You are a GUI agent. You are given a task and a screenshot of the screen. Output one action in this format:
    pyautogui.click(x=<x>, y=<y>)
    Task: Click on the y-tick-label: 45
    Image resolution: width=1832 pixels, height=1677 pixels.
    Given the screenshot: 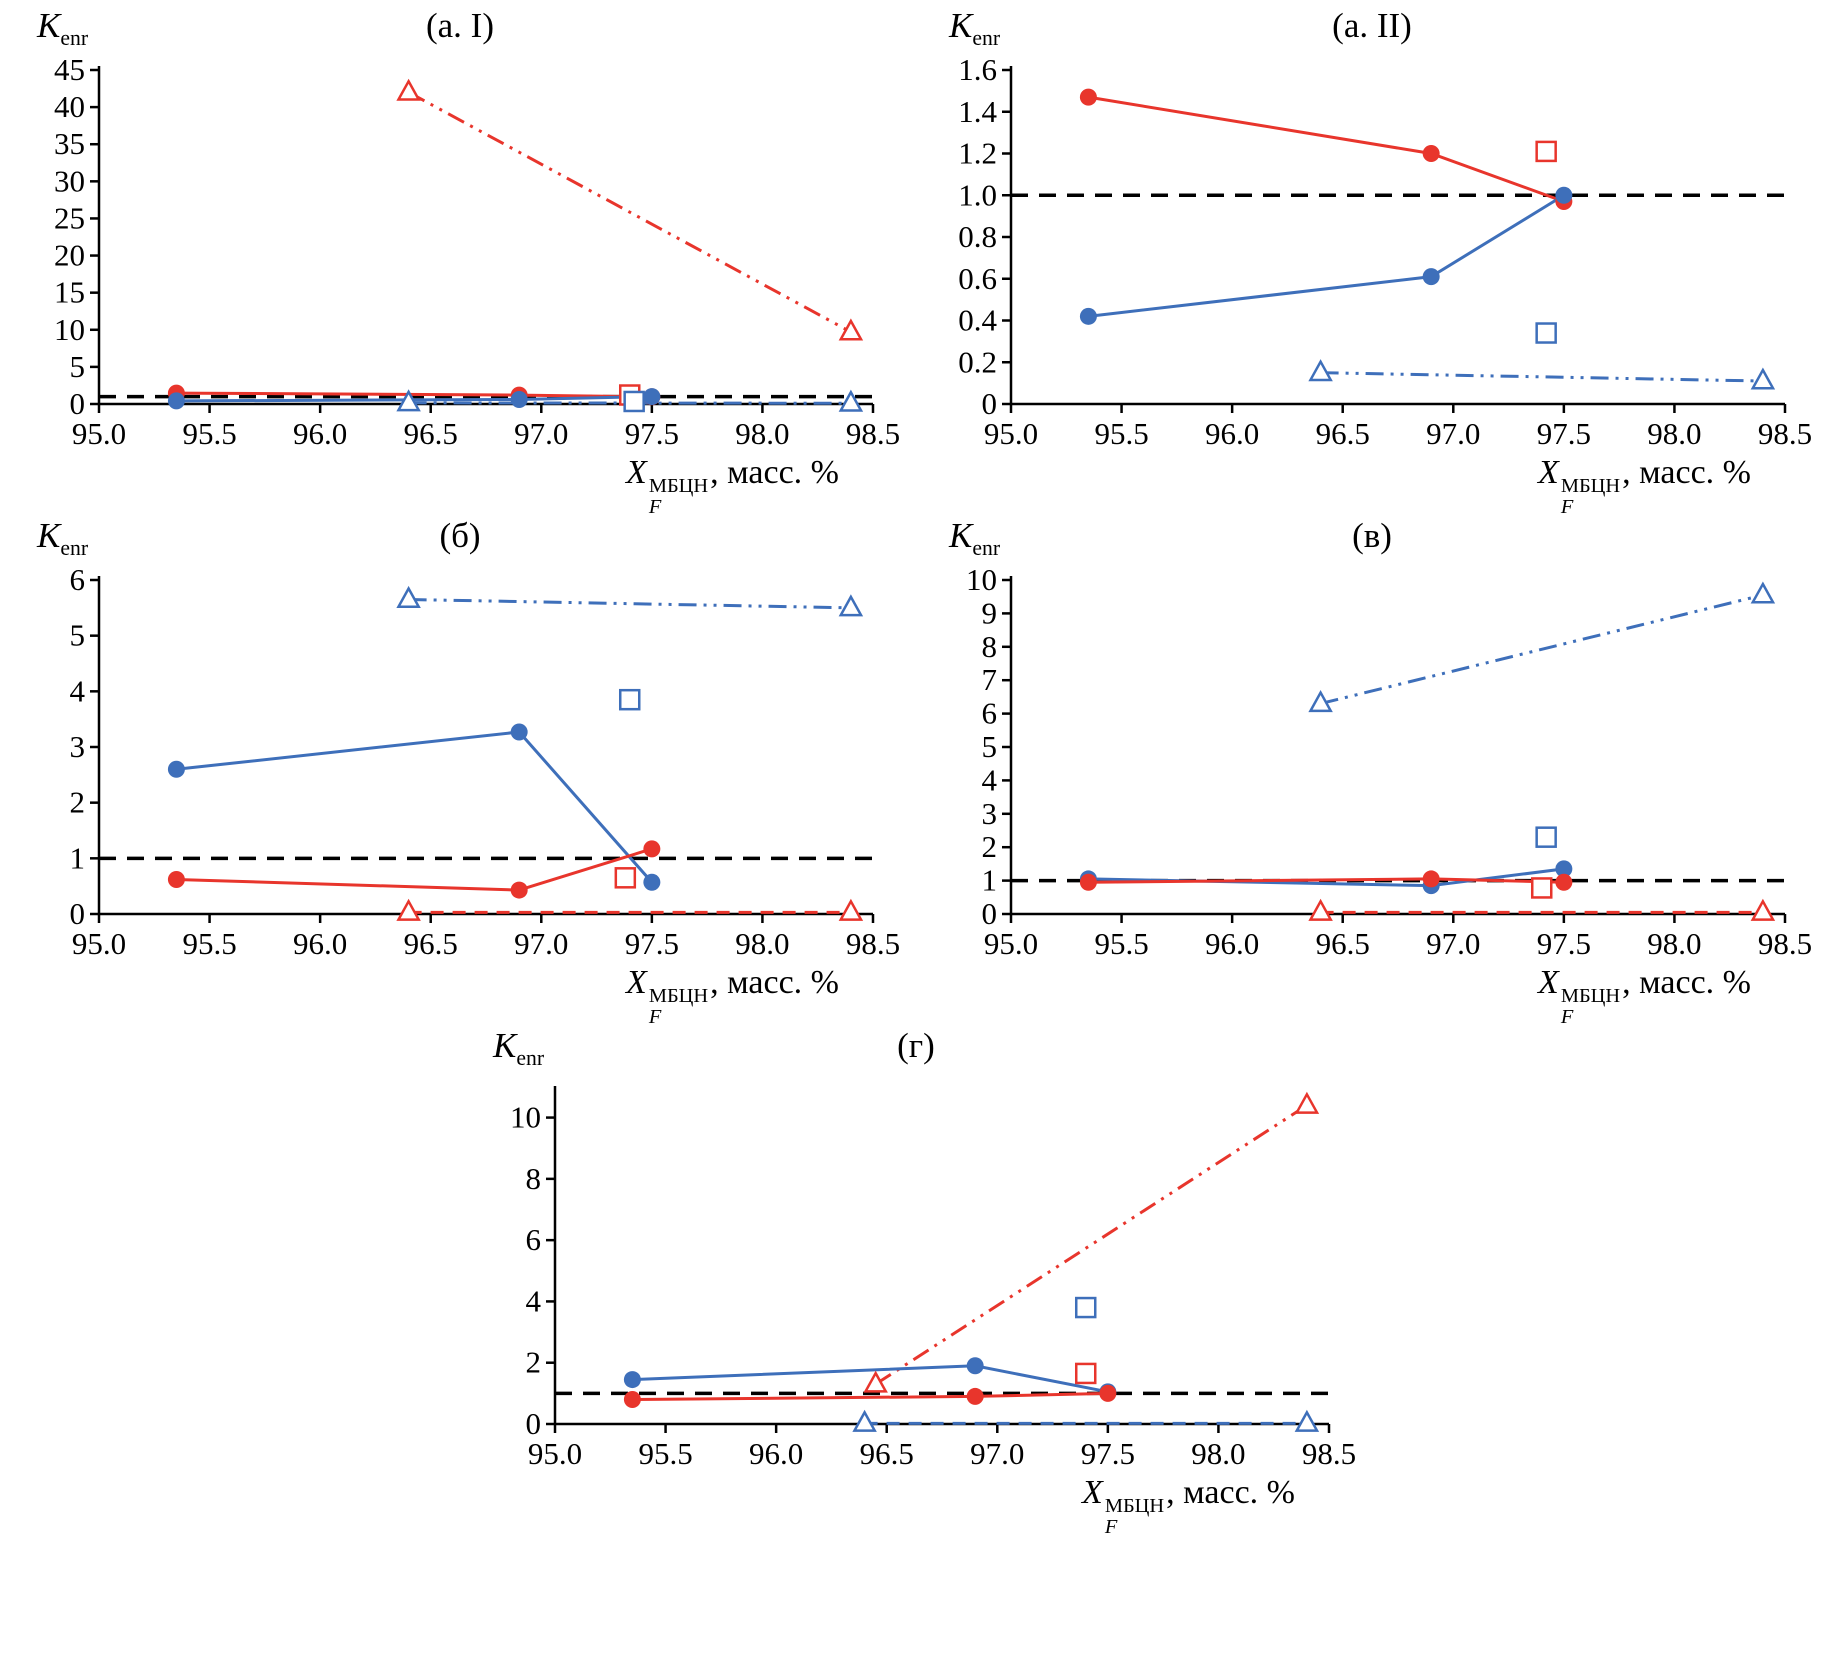 What is the action you would take?
    pyautogui.click(x=69, y=70)
    